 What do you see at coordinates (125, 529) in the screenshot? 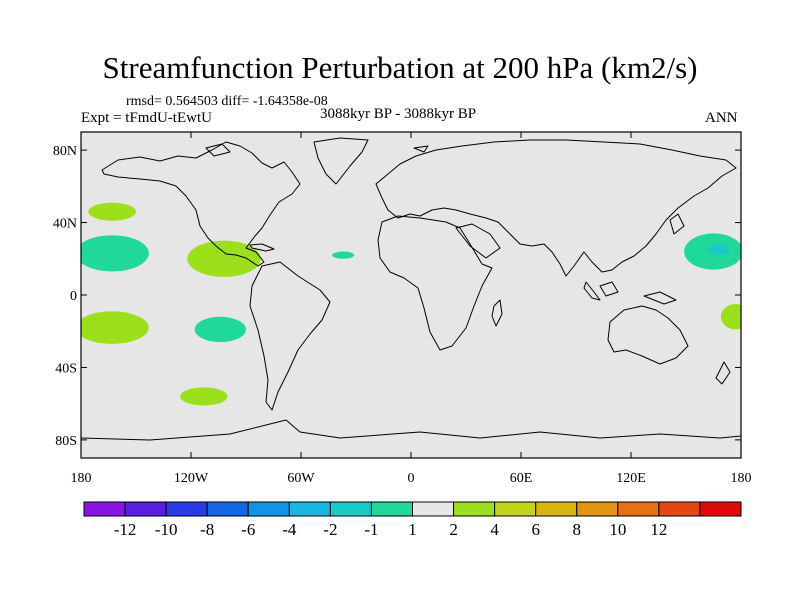
I see `colorbar-label: -12` at bounding box center [125, 529].